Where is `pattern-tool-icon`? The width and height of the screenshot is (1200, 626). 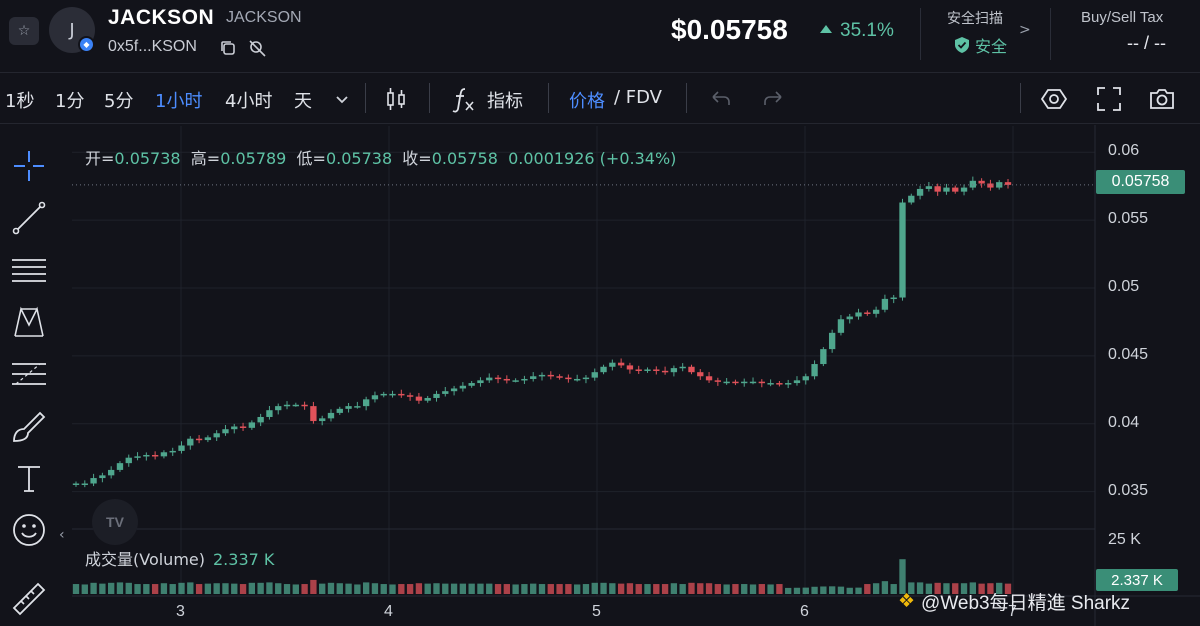 pattern-tool-icon is located at coordinates (29, 322).